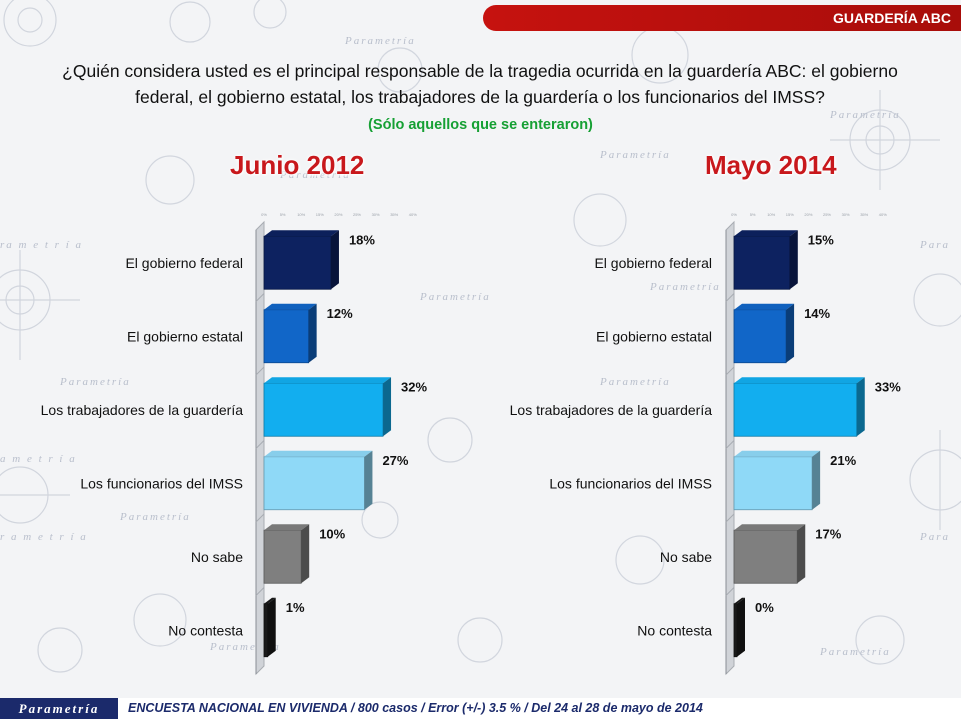 The height and width of the screenshot is (721, 961). Describe the element at coordinates (843, 460) in the screenshot. I see `value-label: 21%` at that location.